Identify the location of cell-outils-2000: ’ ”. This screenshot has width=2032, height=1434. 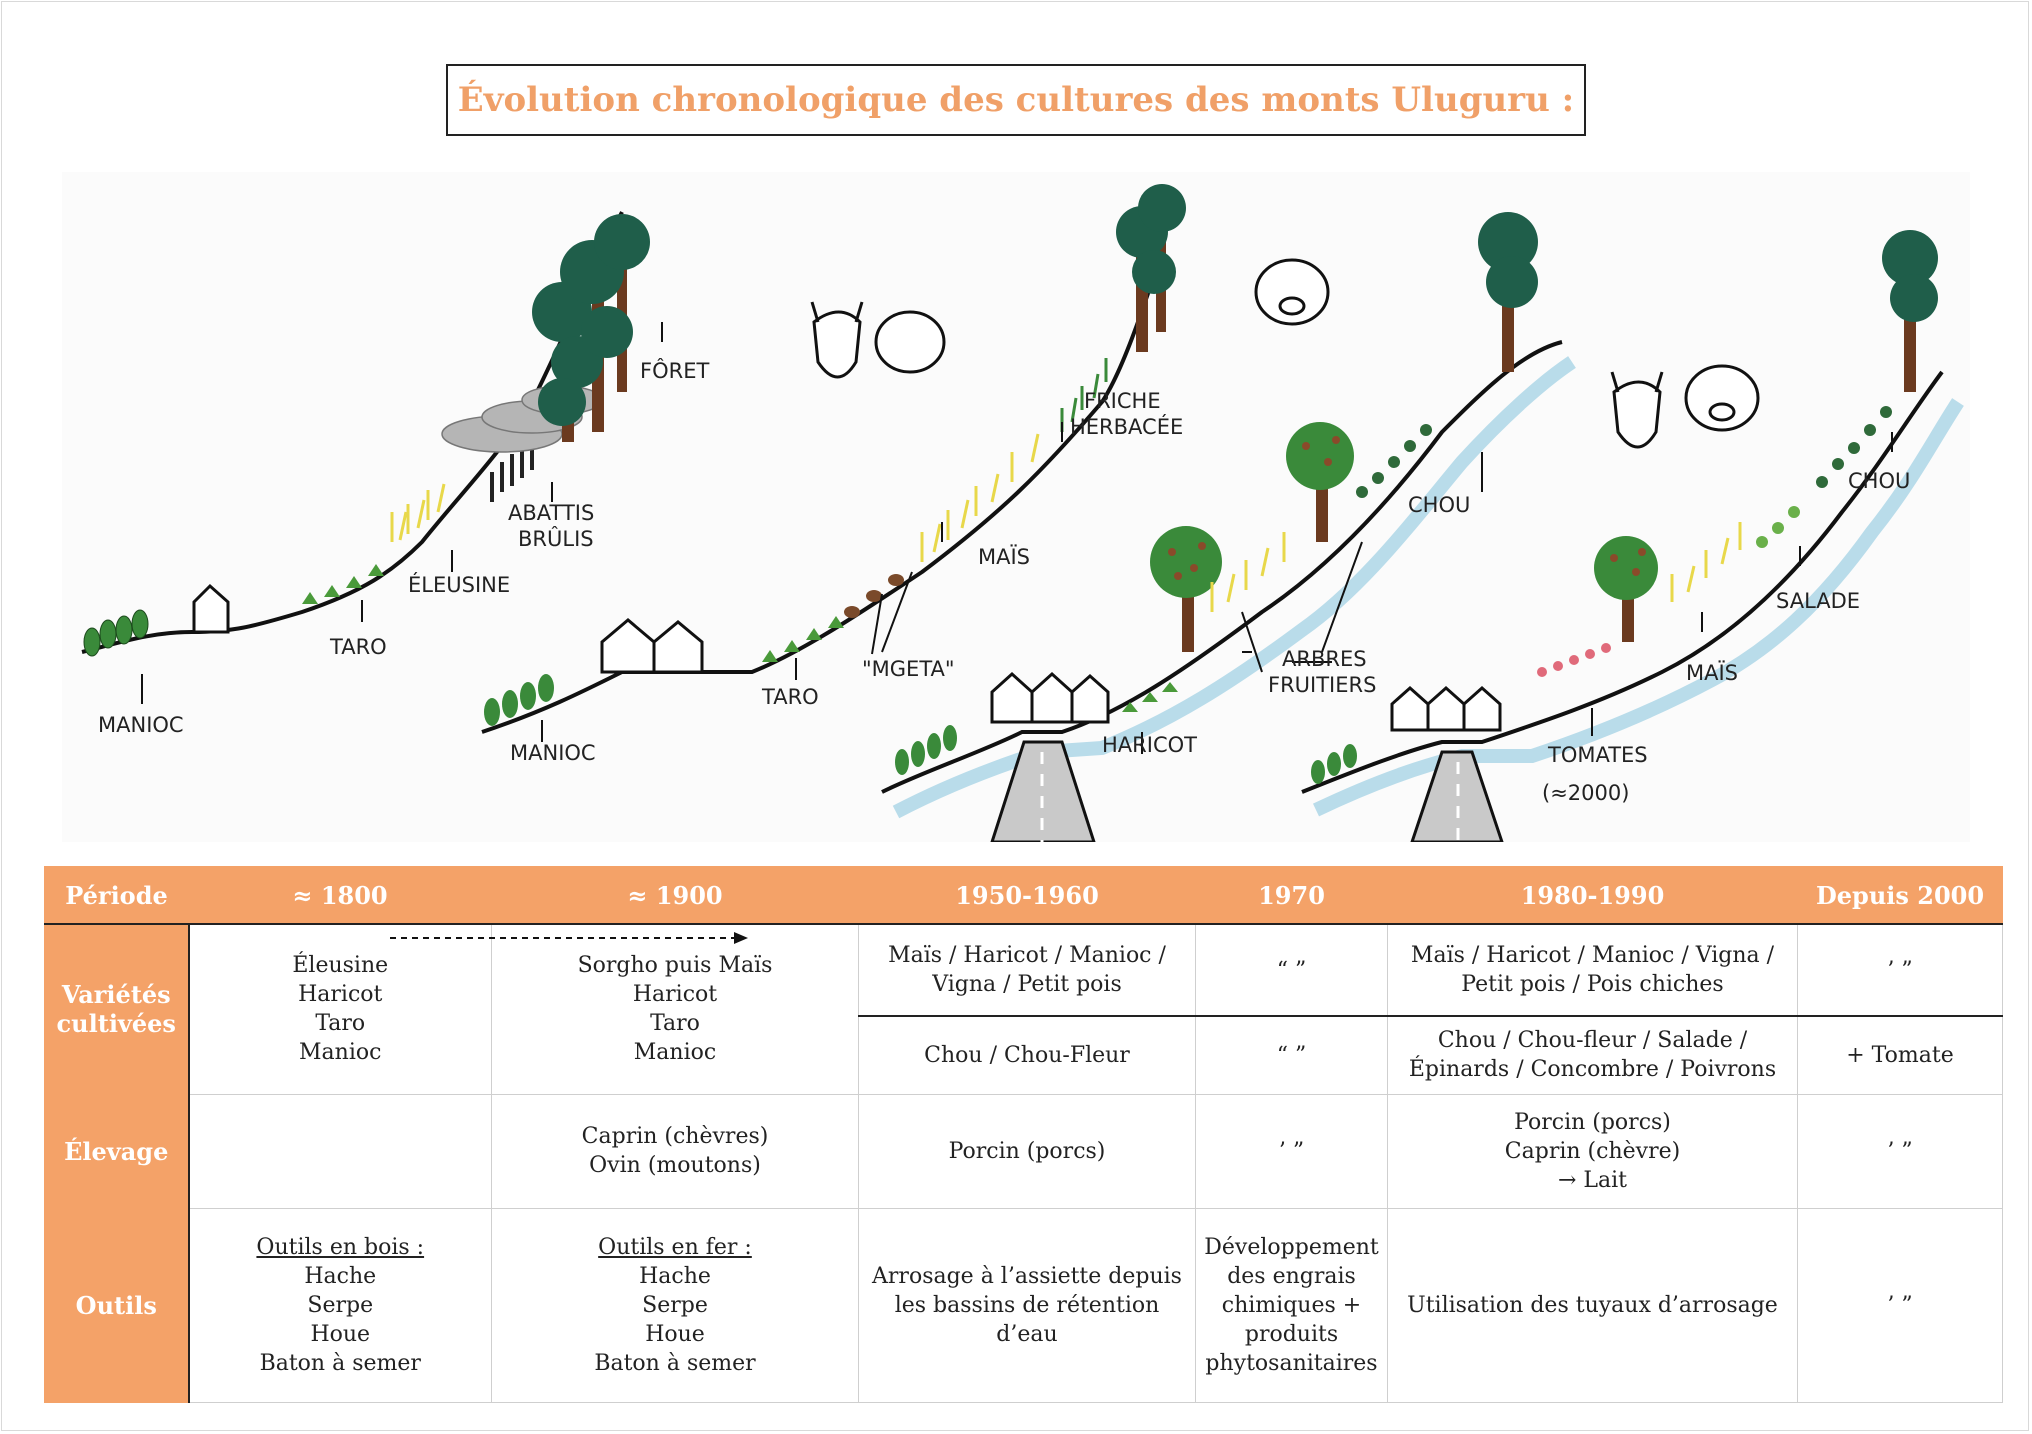
(1900, 1305).